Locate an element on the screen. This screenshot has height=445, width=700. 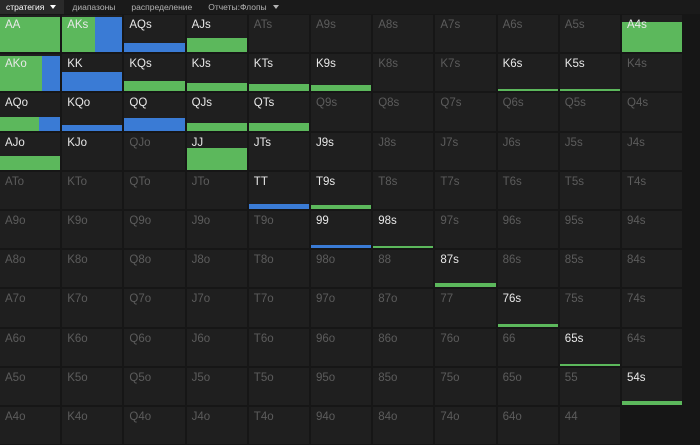
hand-cell-t9s: T9s is located at coordinates (341, 190).